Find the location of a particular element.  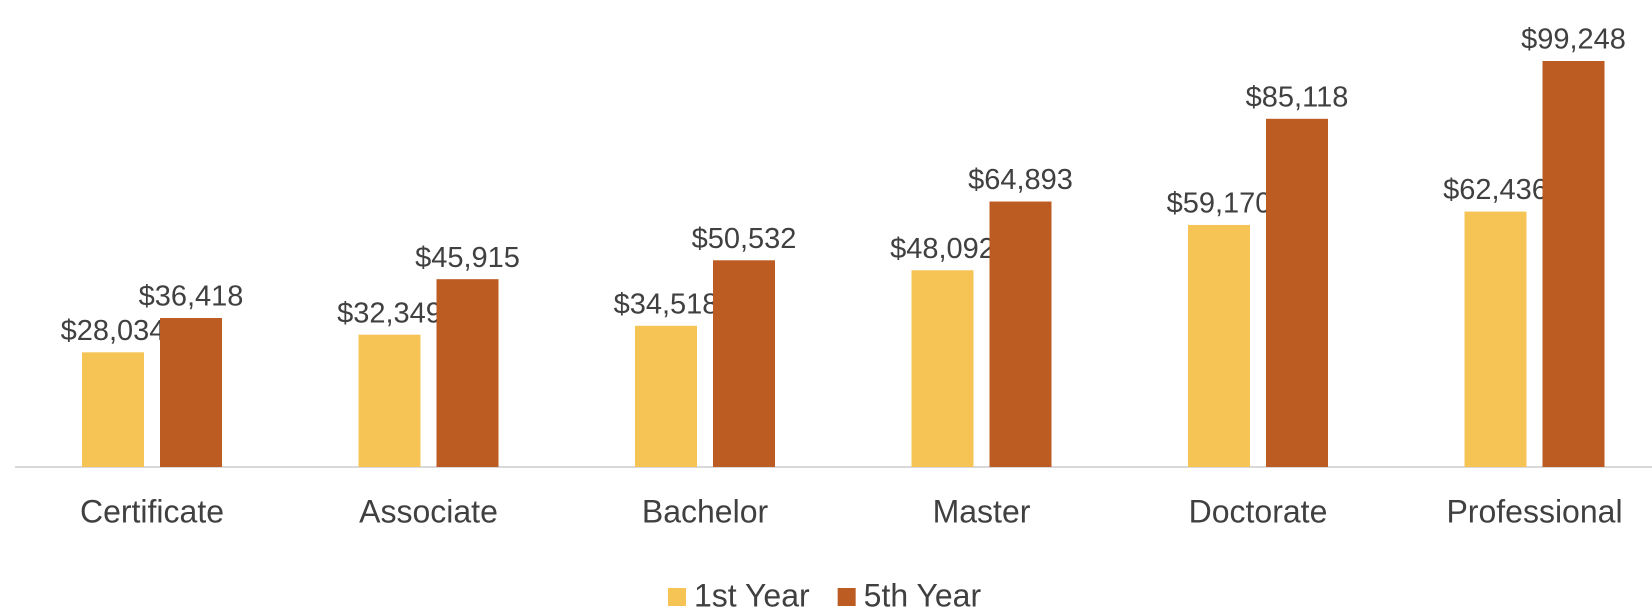

value-label: $36,418 is located at coordinates (191, 297).